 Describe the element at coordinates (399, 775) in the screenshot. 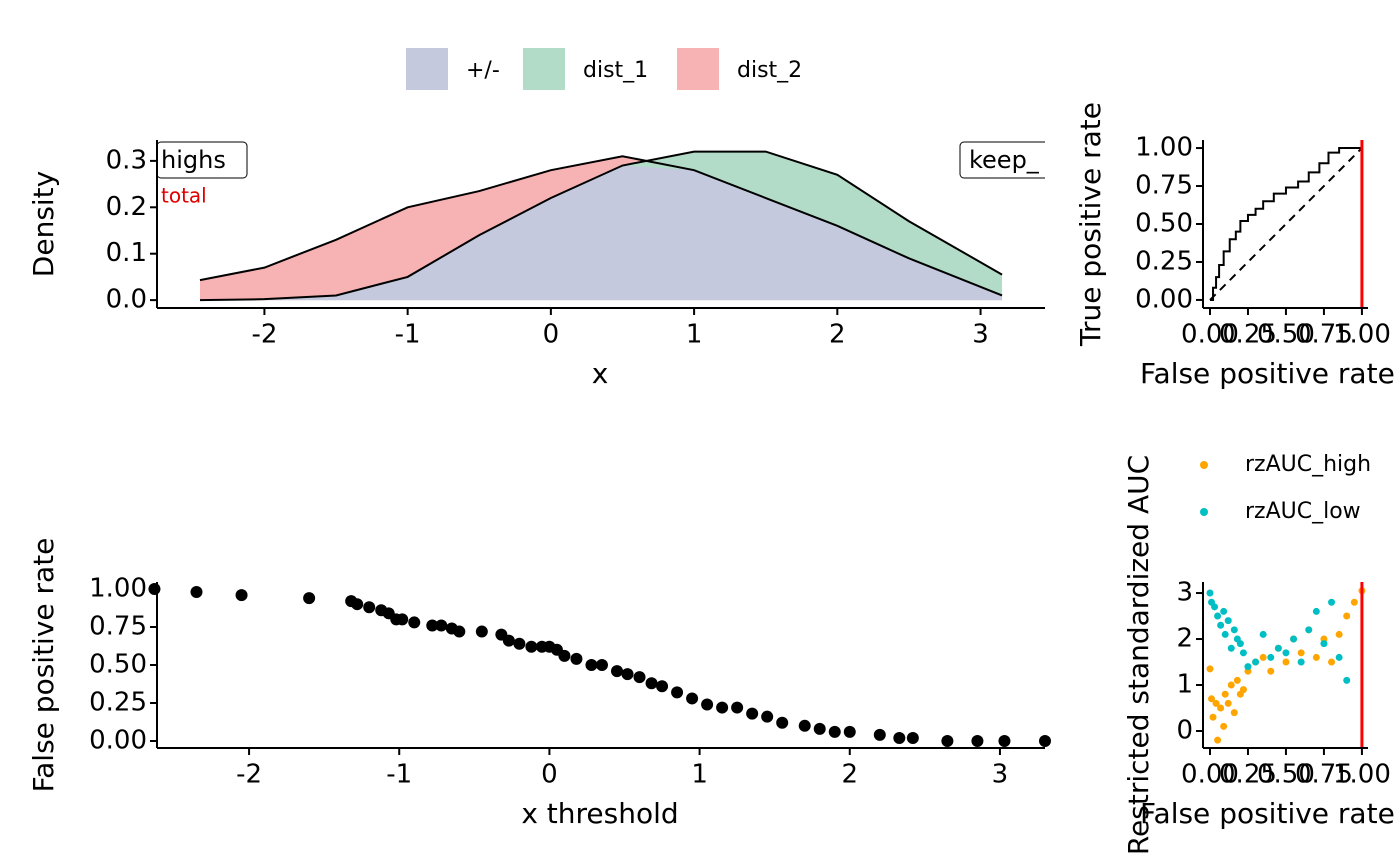

I see `x-tick-label: -1` at that location.